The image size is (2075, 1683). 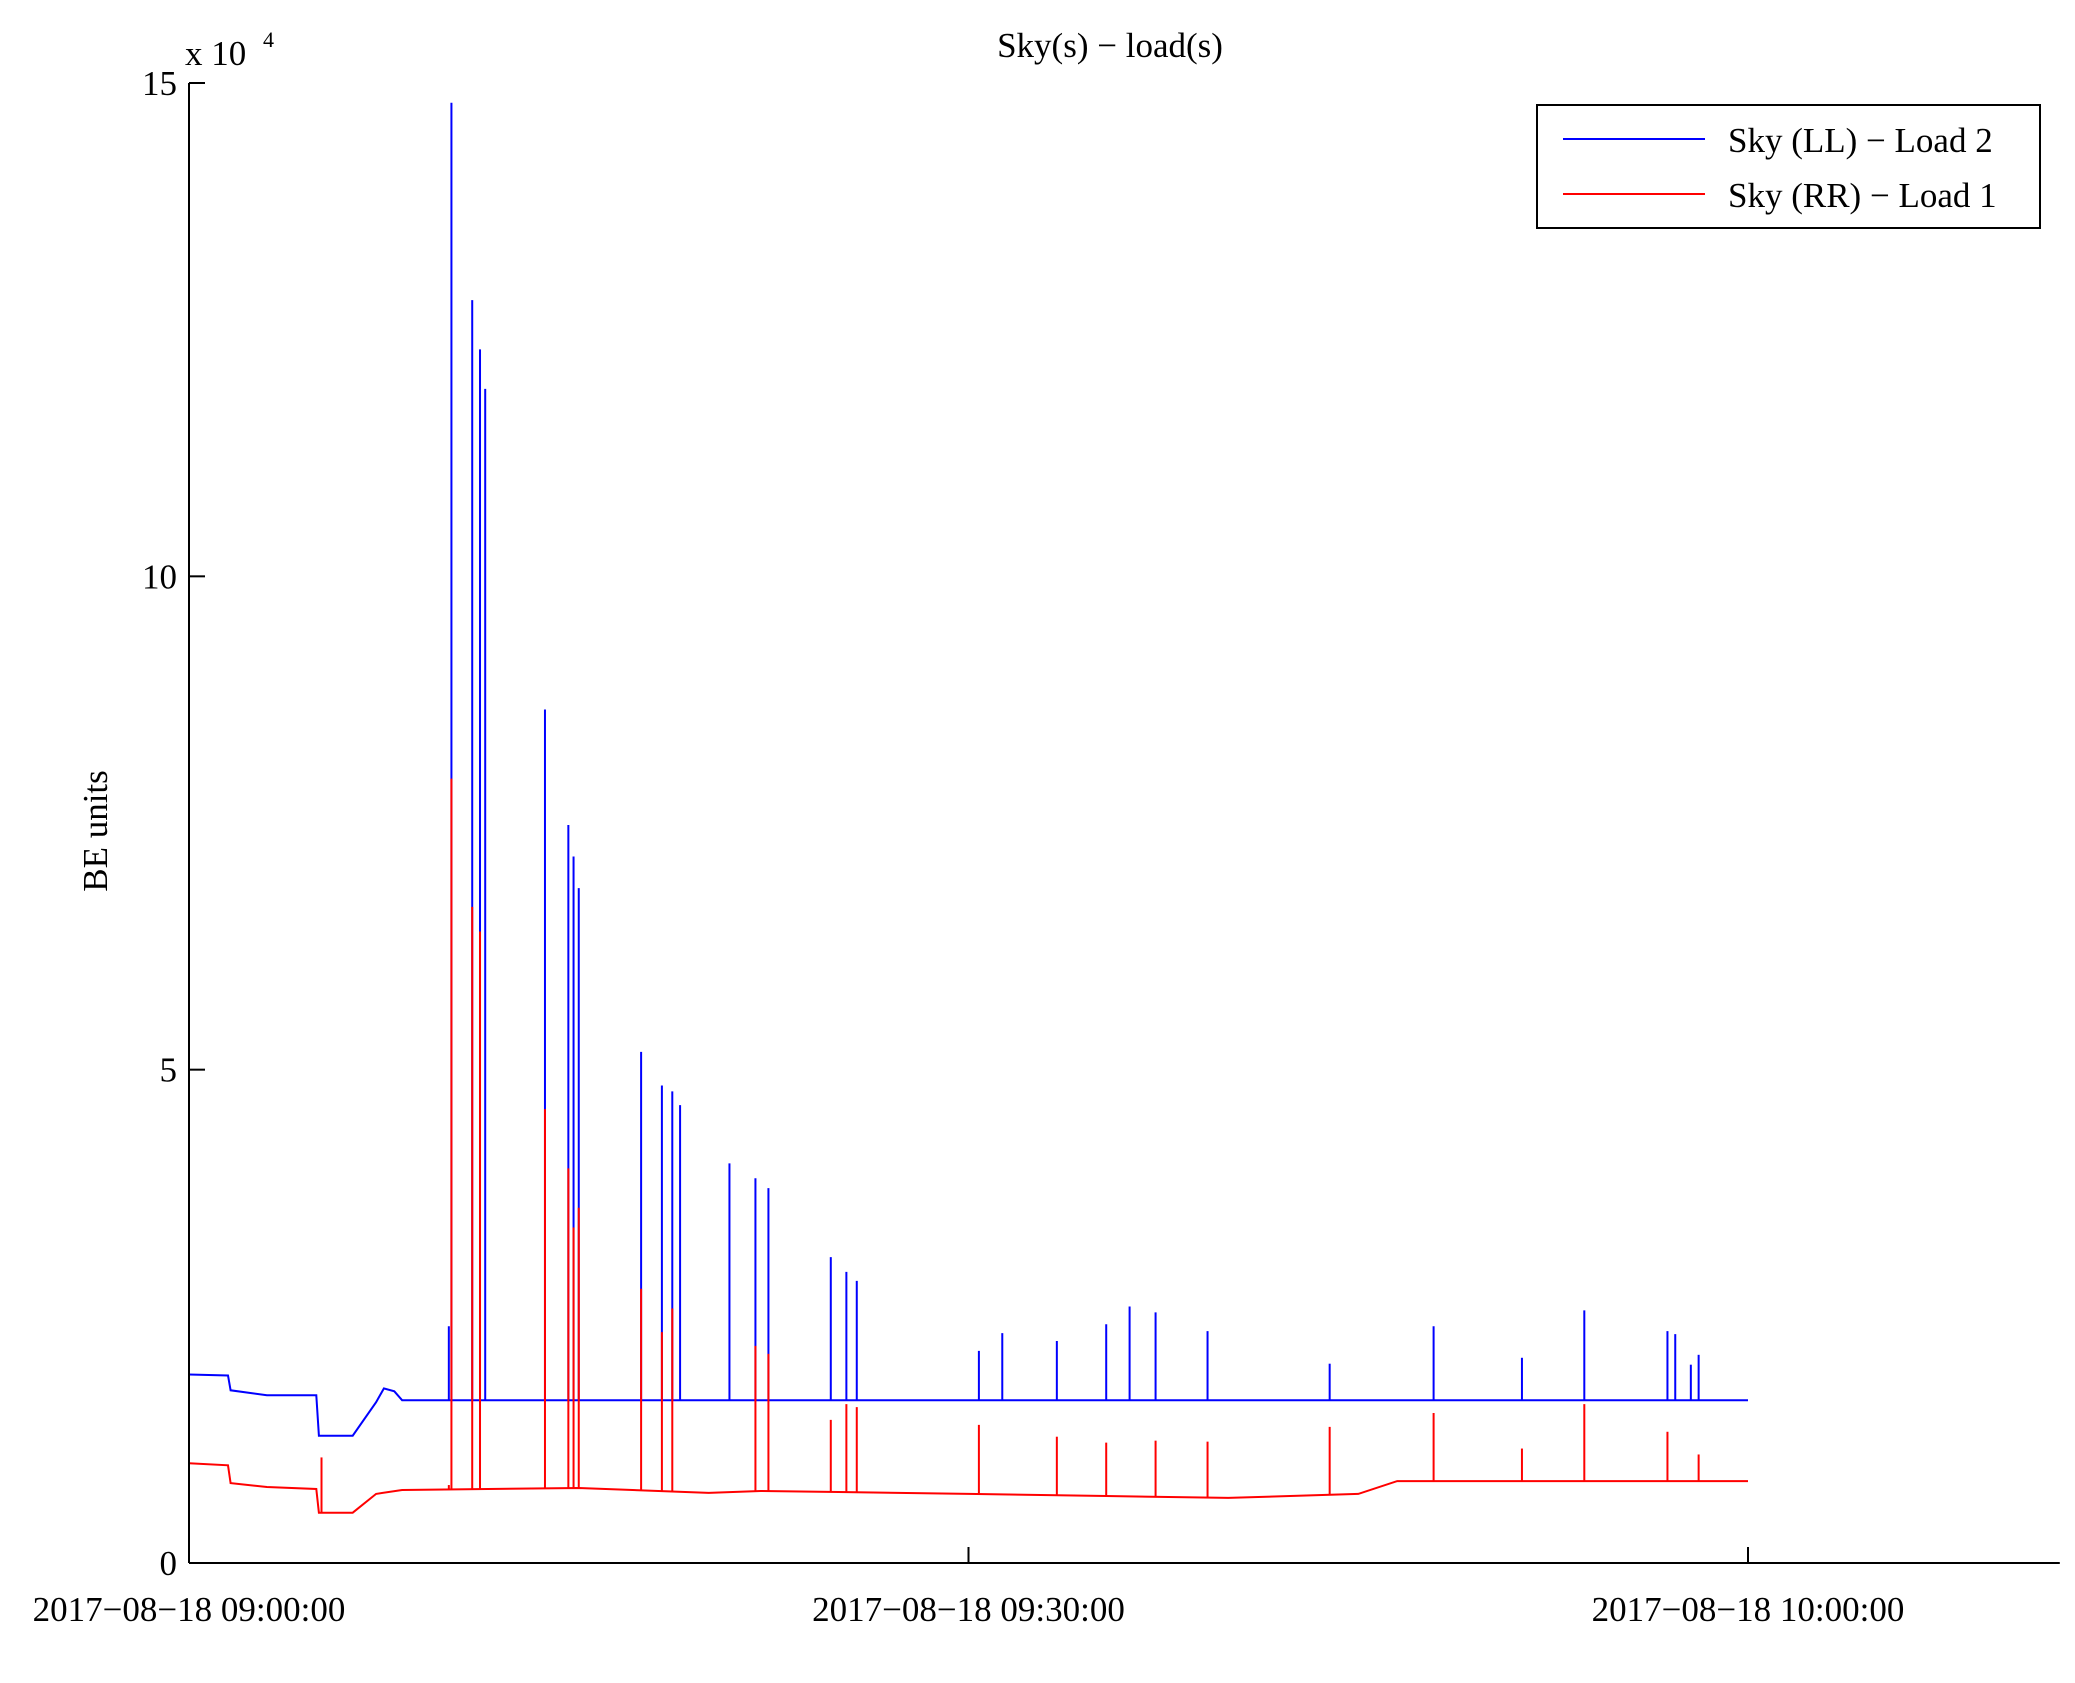 What do you see at coordinates (159, 576) in the screenshot?
I see `y-tick-label: 10` at bounding box center [159, 576].